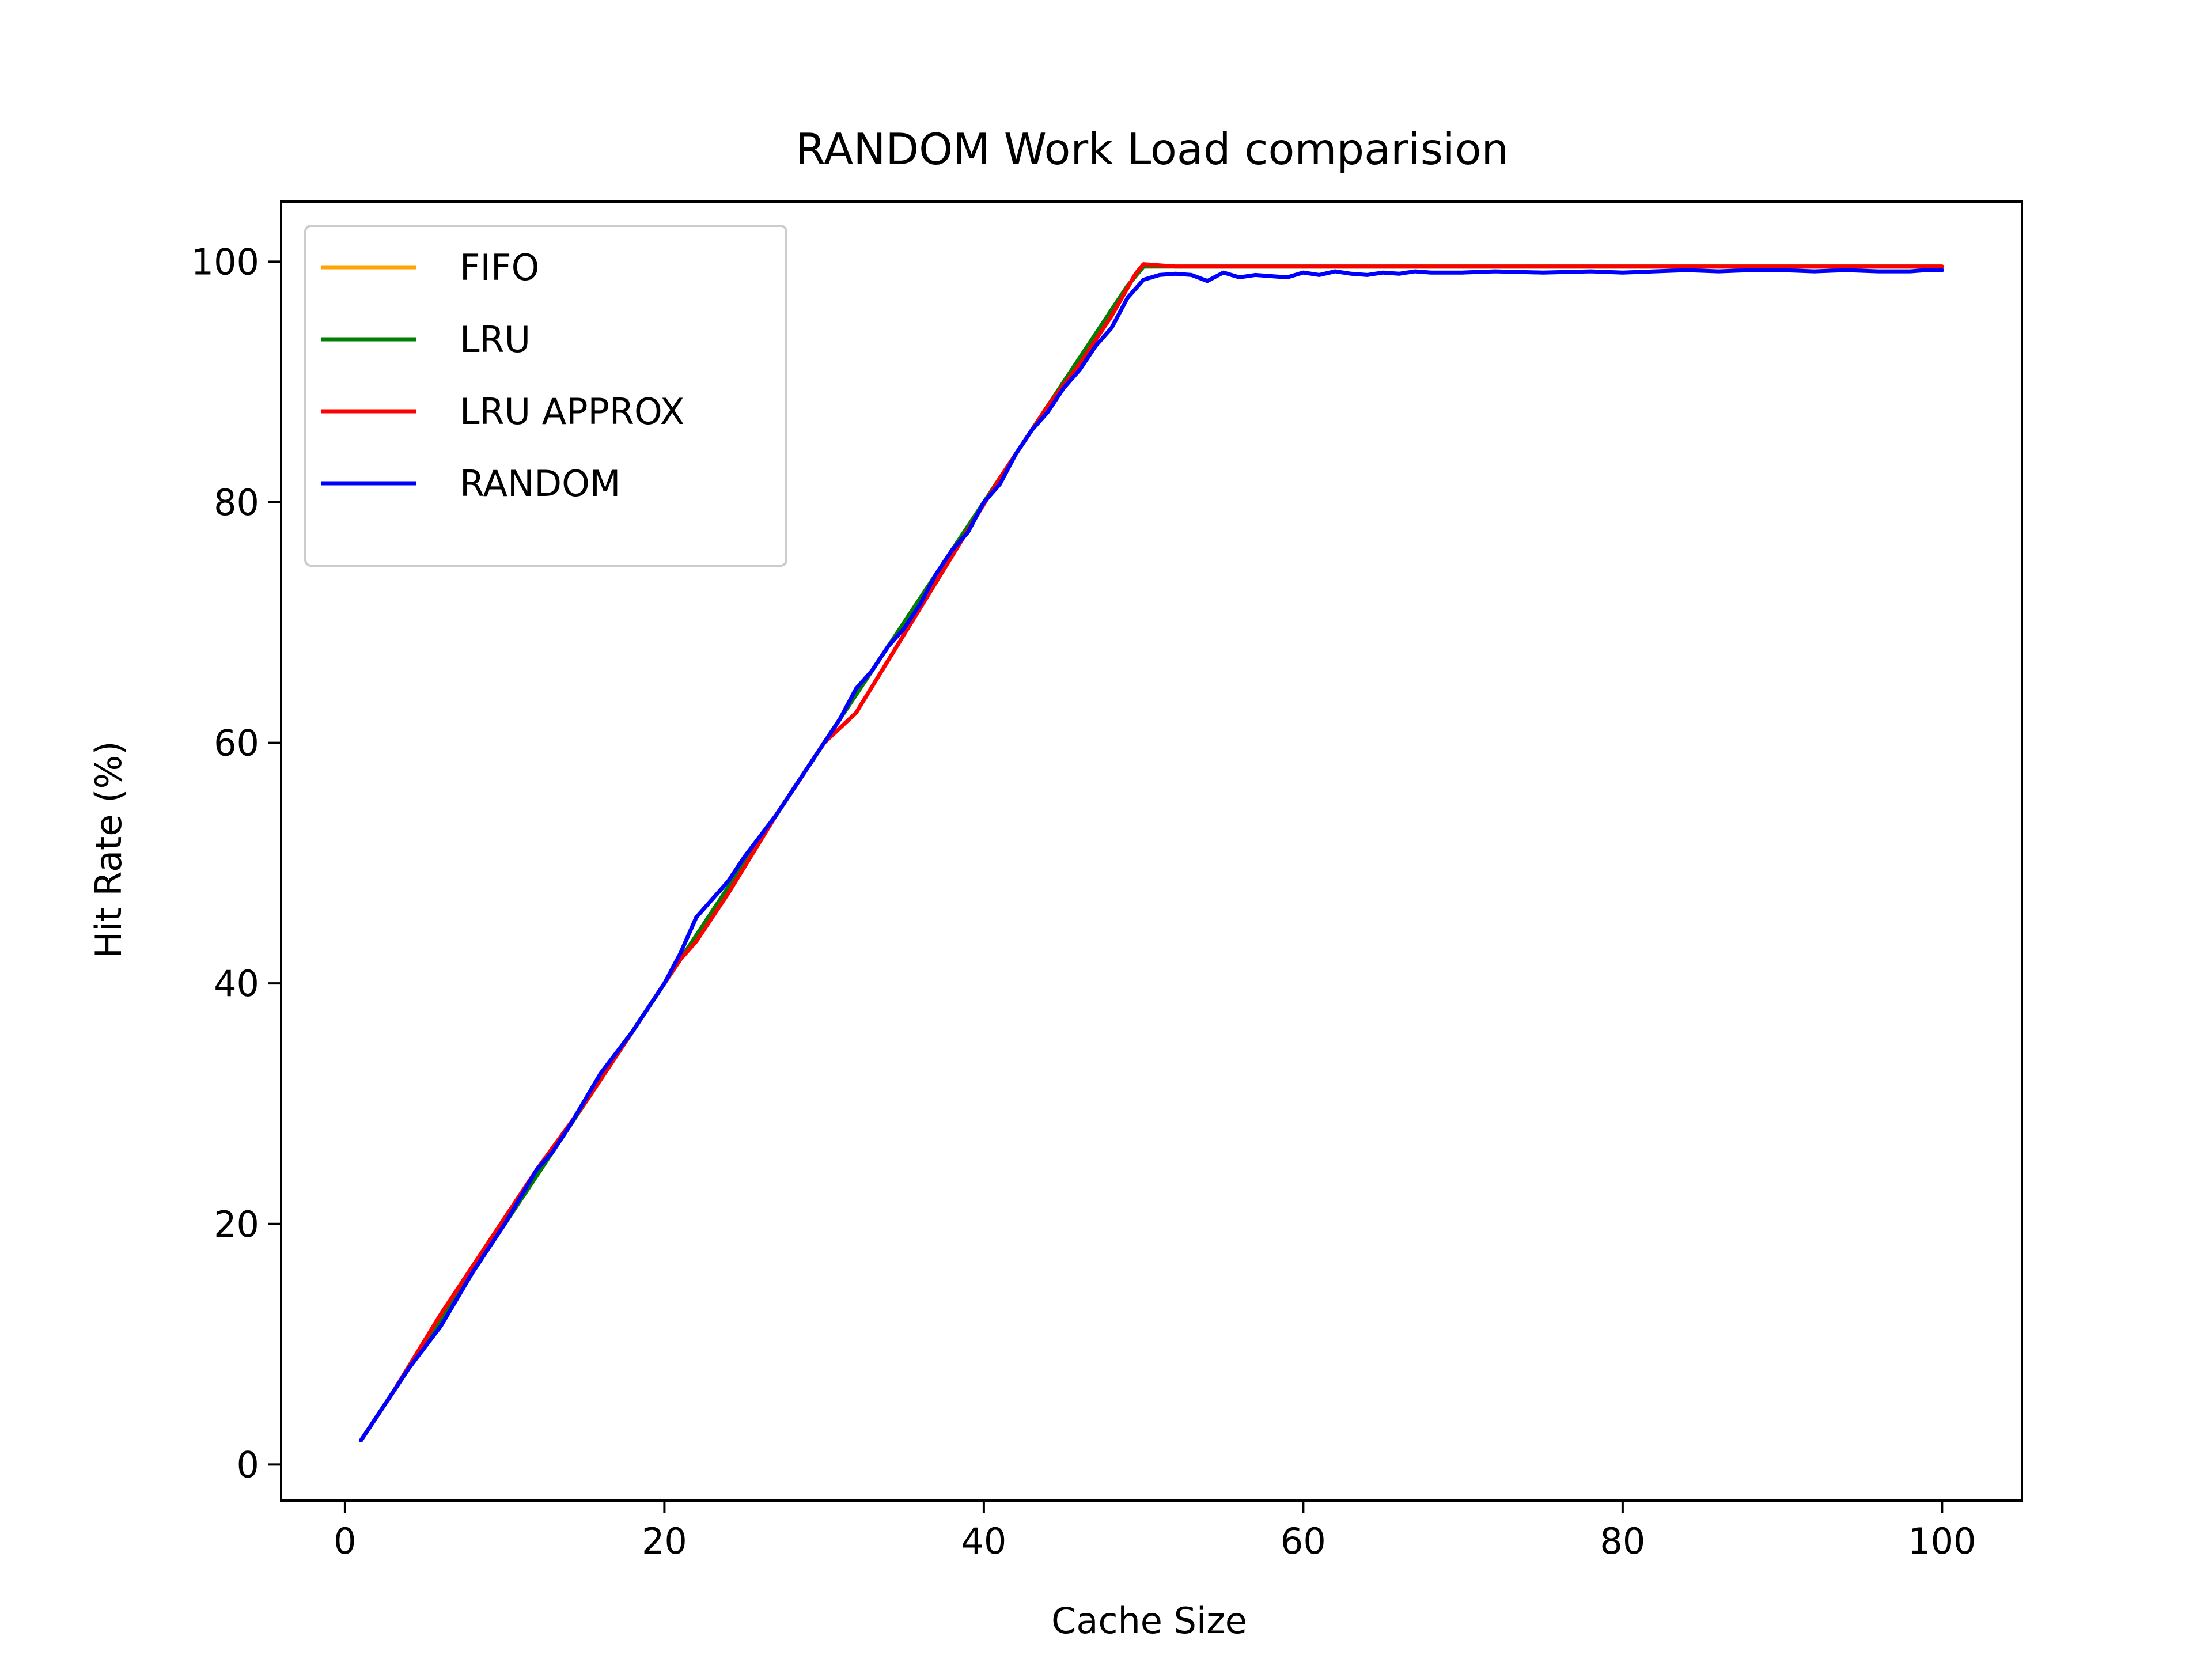 The height and width of the screenshot is (1659, 2212). I want to click on x-tick-label: 0, so click(345, 1541).